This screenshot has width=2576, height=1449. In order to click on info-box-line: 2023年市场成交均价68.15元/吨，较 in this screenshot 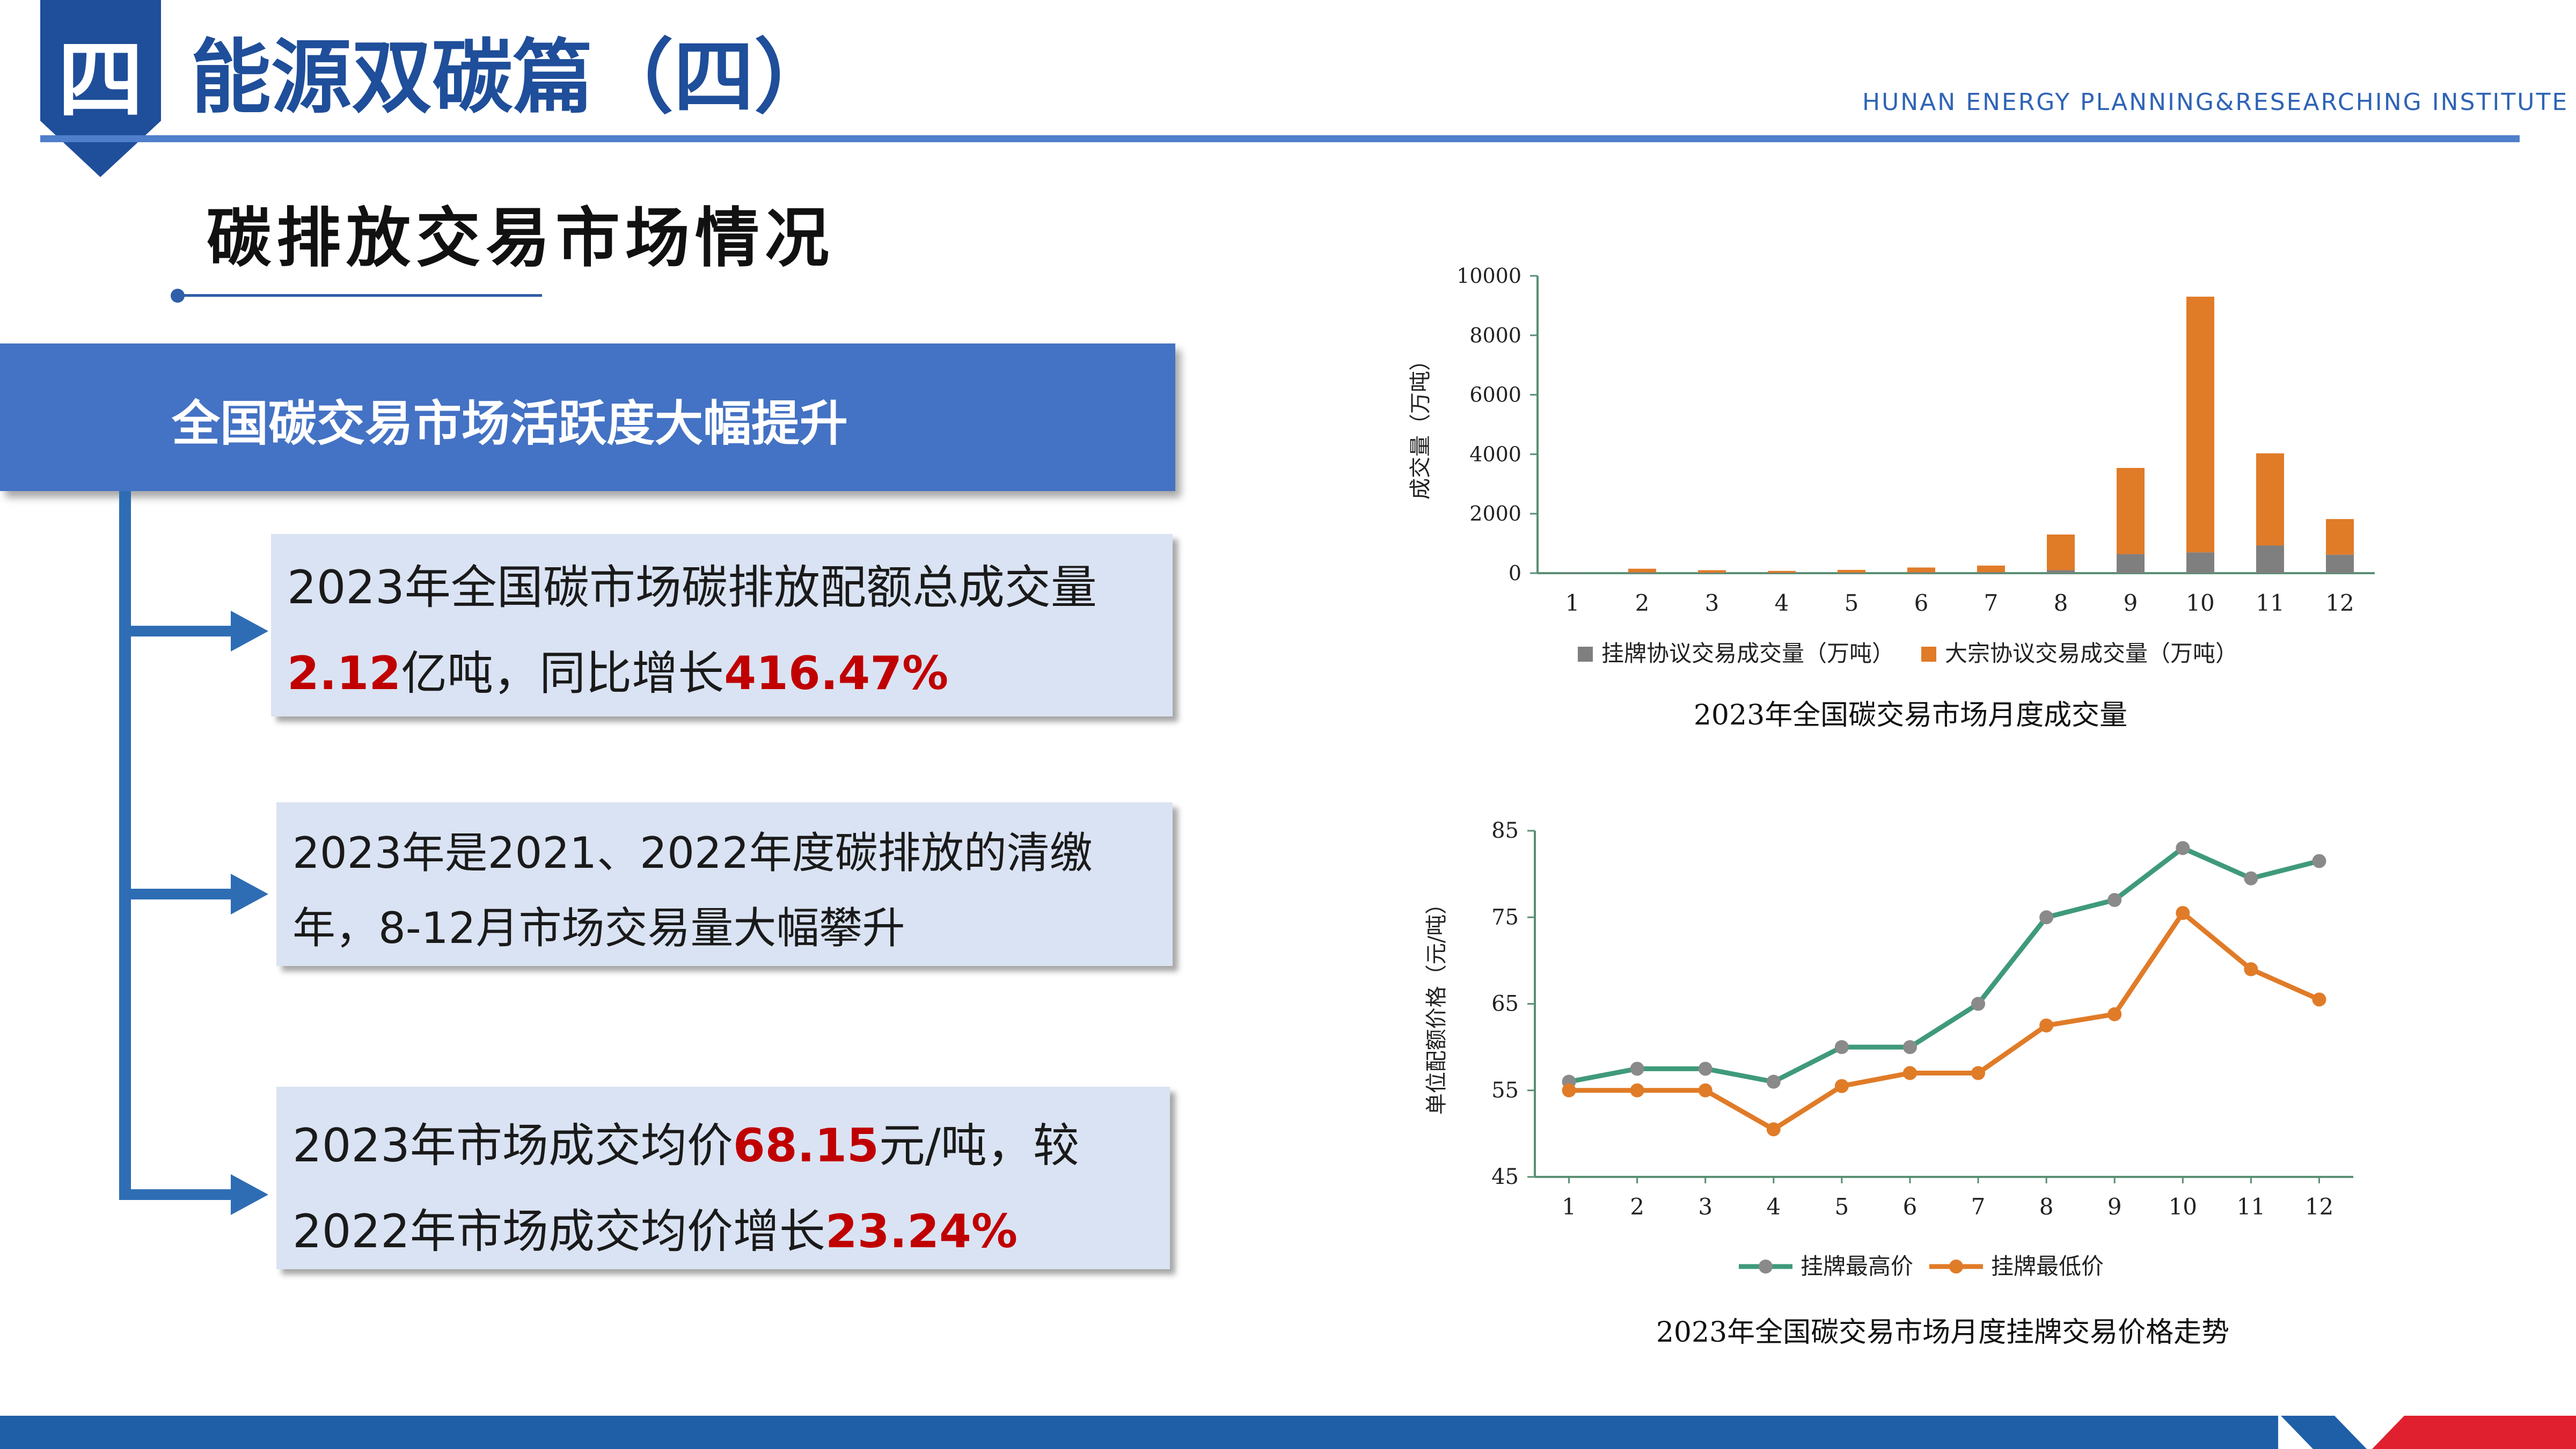, I will do `click(685, 1146)`.